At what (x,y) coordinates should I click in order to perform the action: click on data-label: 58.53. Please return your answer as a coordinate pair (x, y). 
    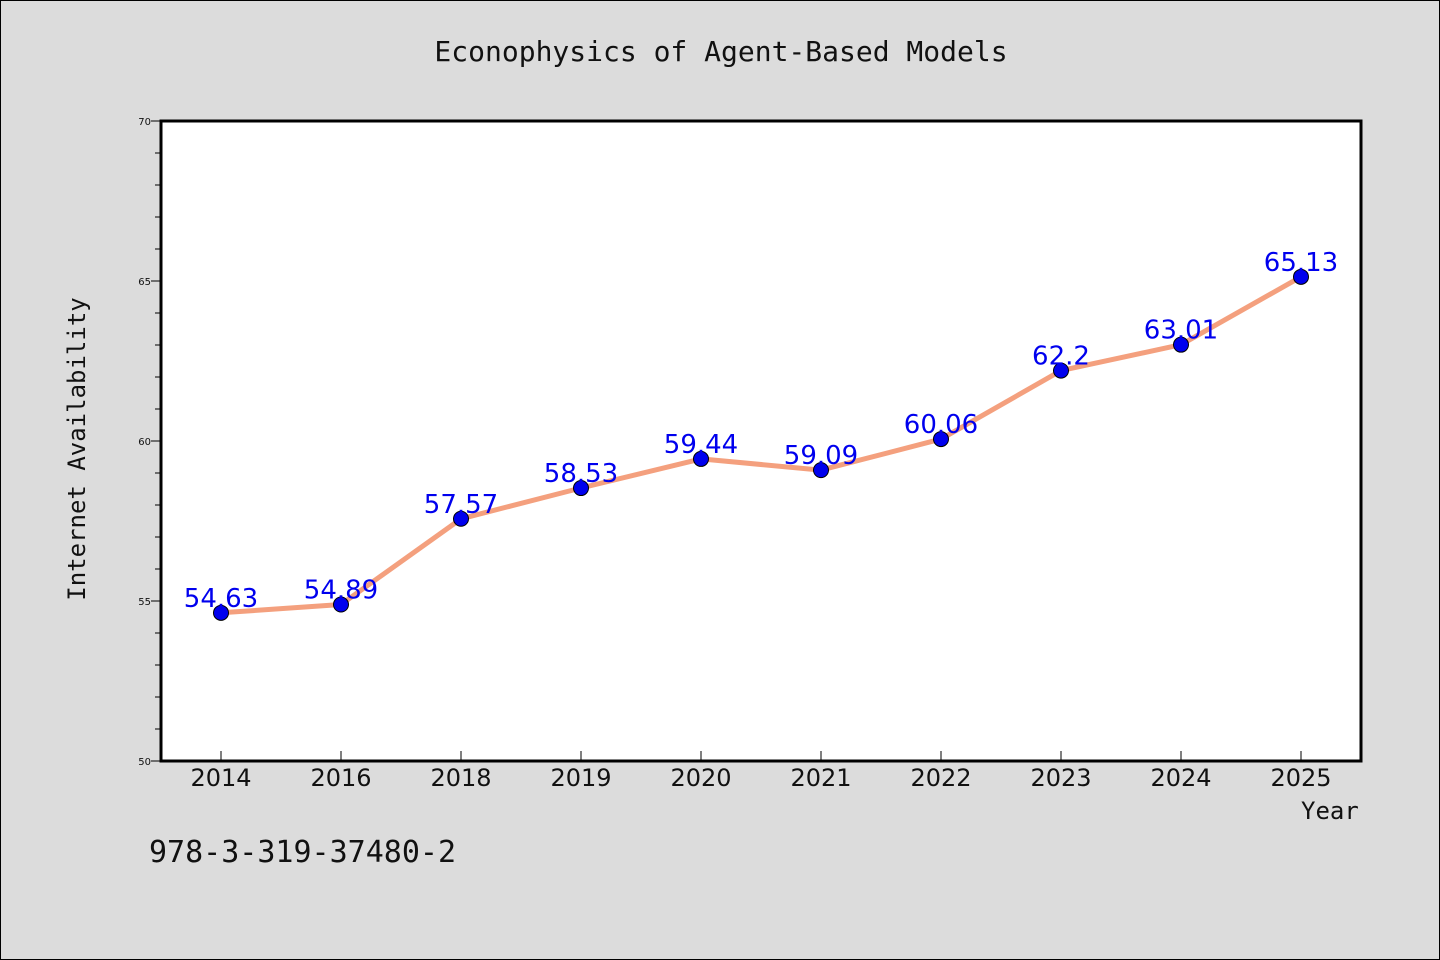
    Looking at the image, I should click on (581, 474).